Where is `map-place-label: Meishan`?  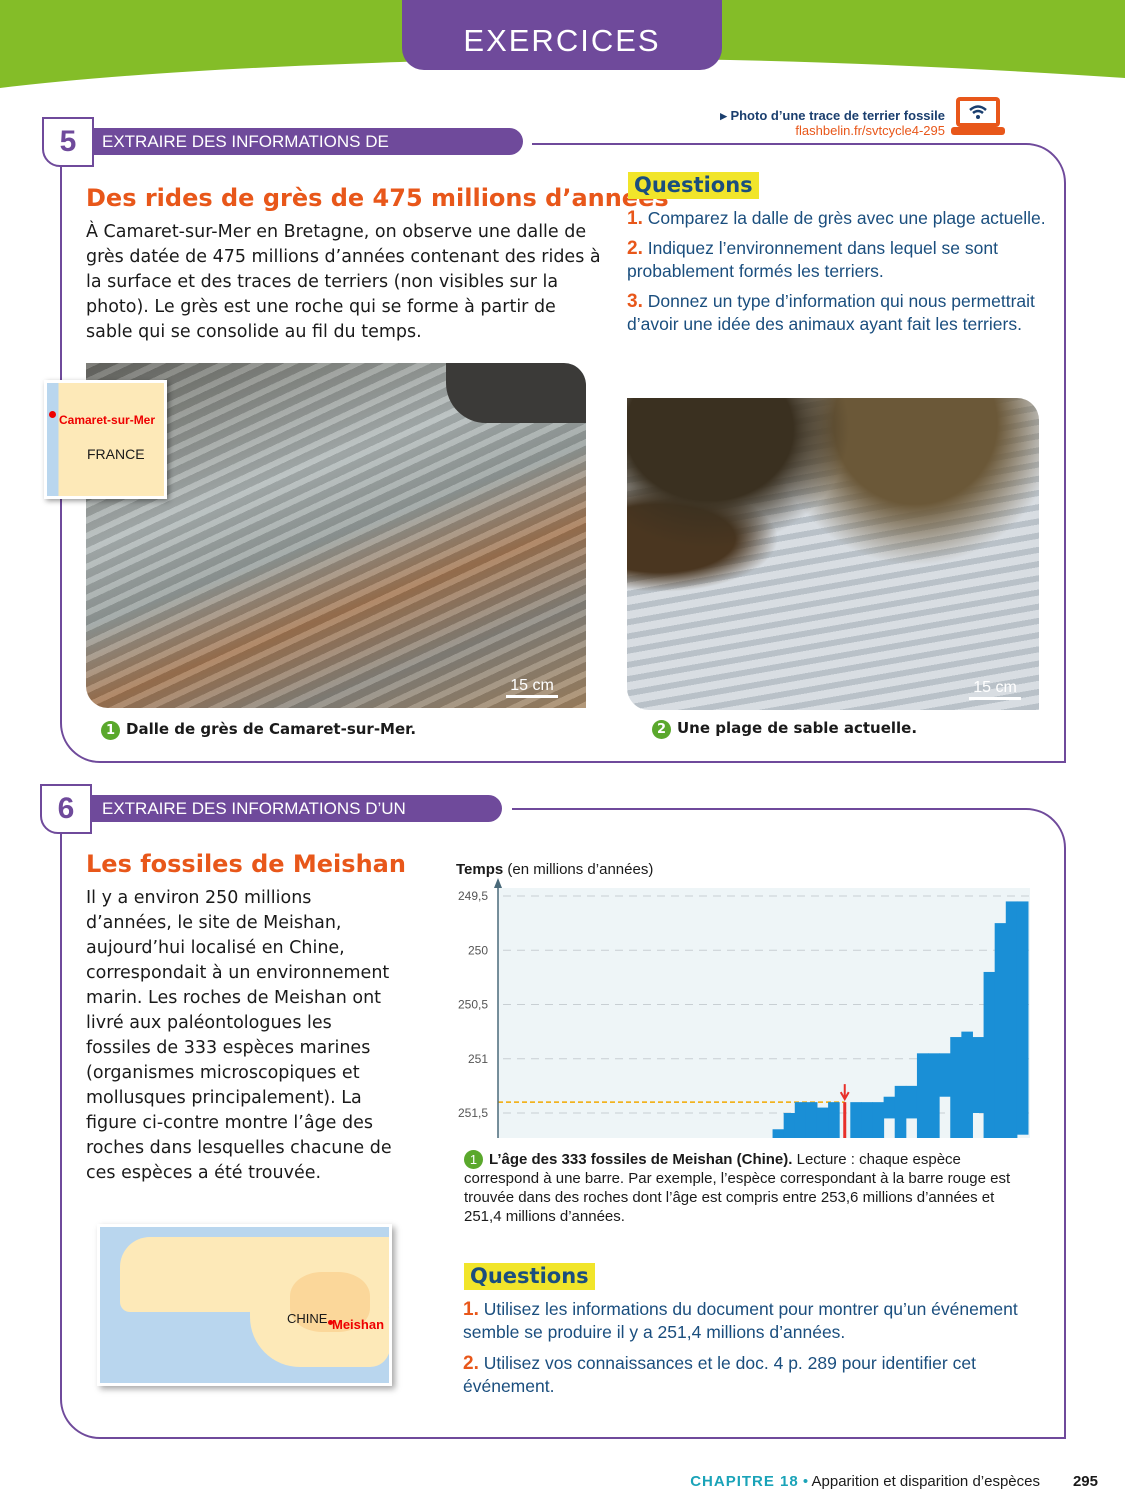 map-place-label: Meishan is located at coordinates (358, 1324).